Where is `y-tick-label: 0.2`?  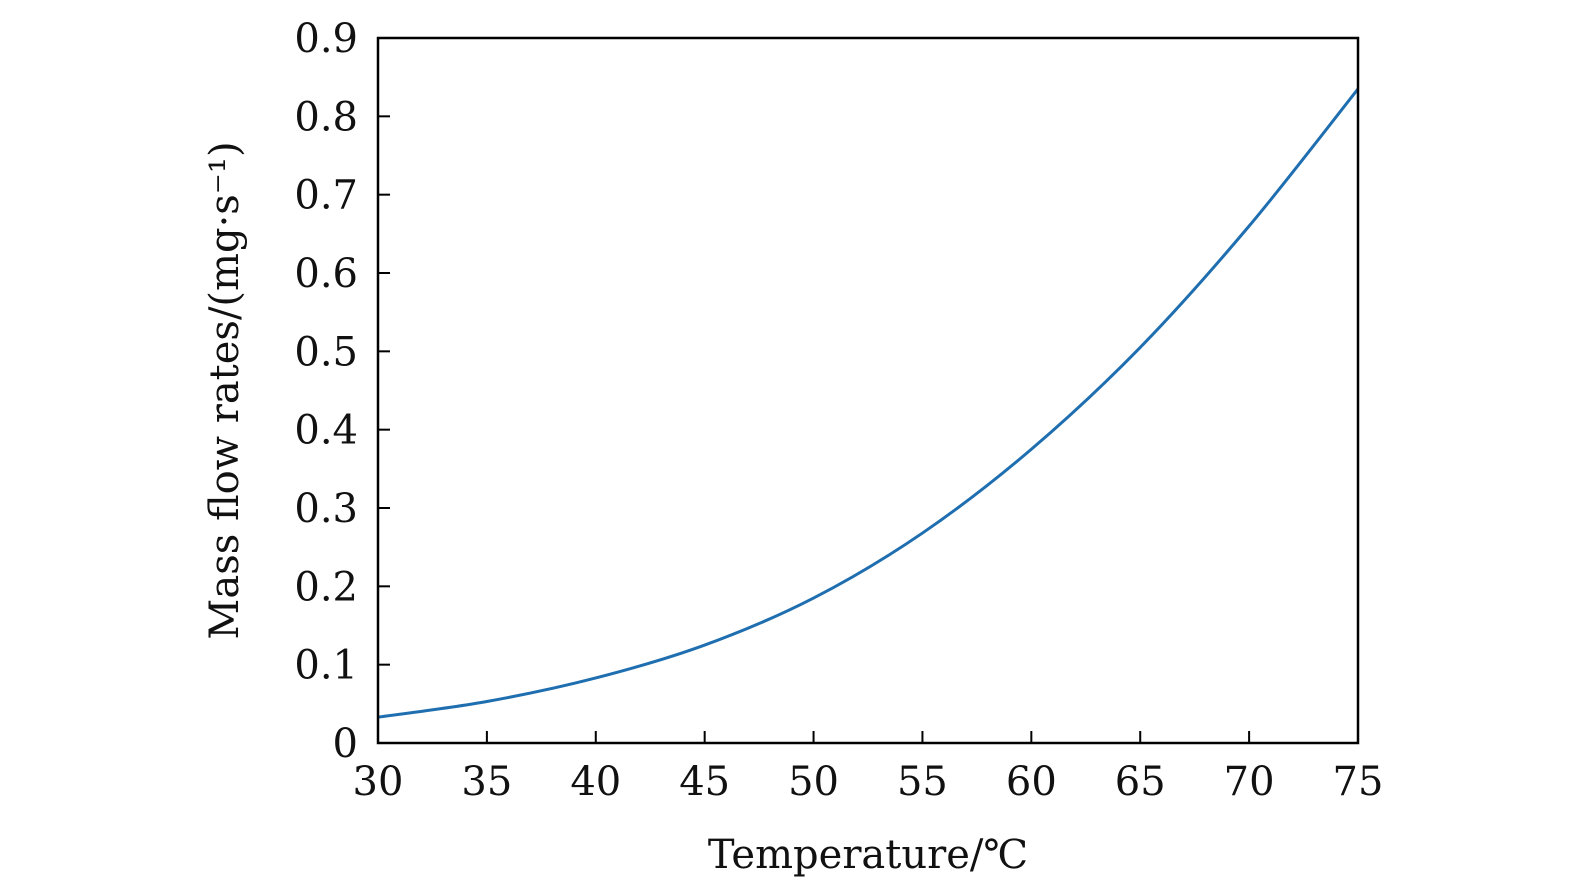
y-tick-label: 0.2 is located at coordinates (326, 587).